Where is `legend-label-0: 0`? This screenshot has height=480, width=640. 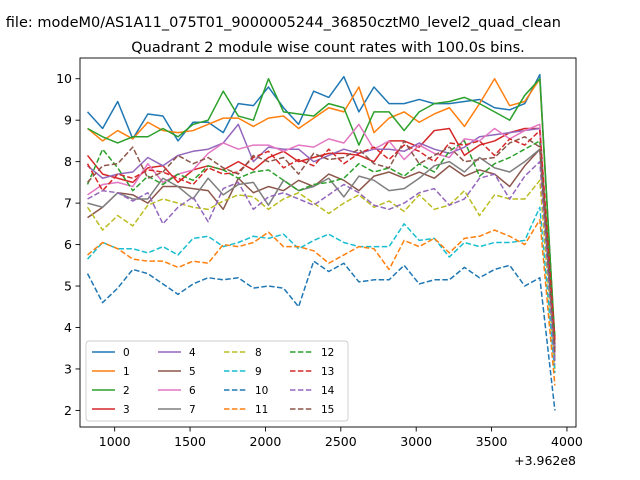
legend-label-0: 0 is located at coordinates (126, 353).